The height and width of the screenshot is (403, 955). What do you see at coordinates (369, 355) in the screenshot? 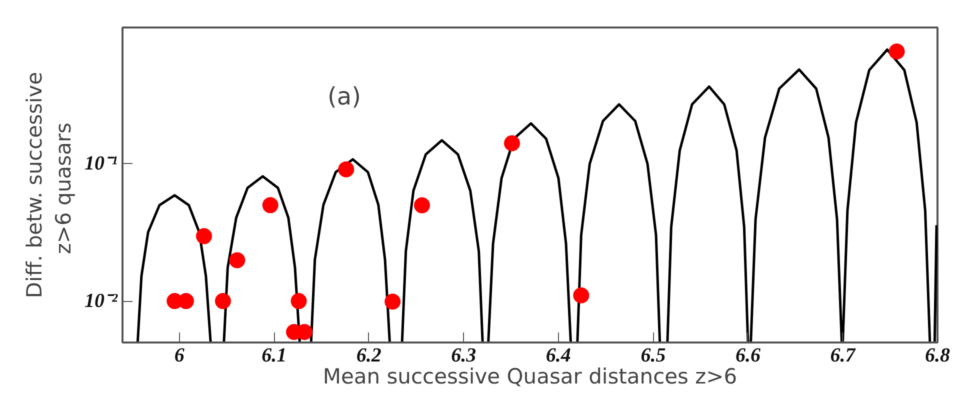
I see `x-tick-label: 6.2` at bounding box center [369, 355].